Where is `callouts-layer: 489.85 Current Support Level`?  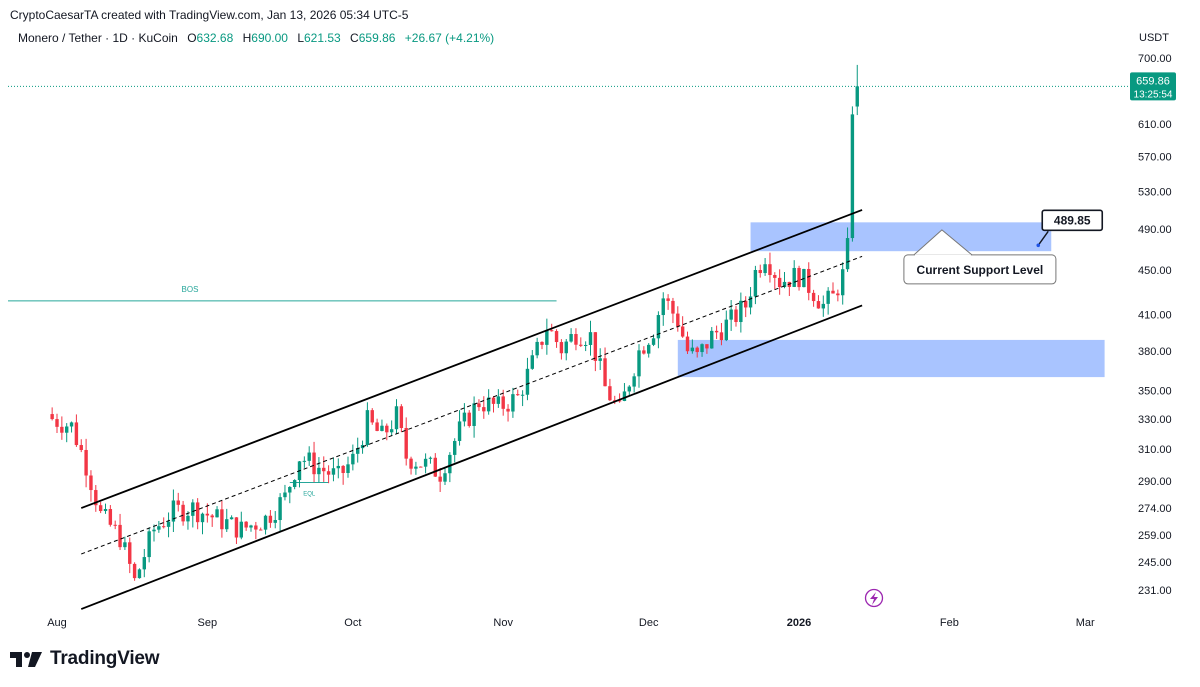
callouts-layer: 489.85 Current Support Level is located at coordinates (1003, 247).